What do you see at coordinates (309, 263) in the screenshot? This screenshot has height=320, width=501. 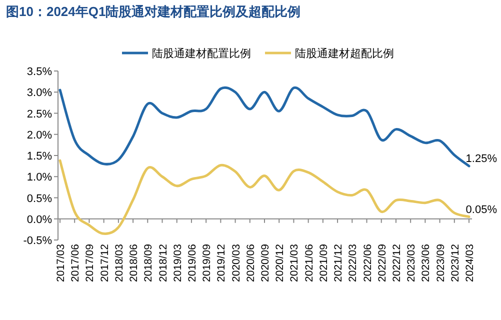 I see `x-tick-label: 2021/06` at bounding box center [309, 263].